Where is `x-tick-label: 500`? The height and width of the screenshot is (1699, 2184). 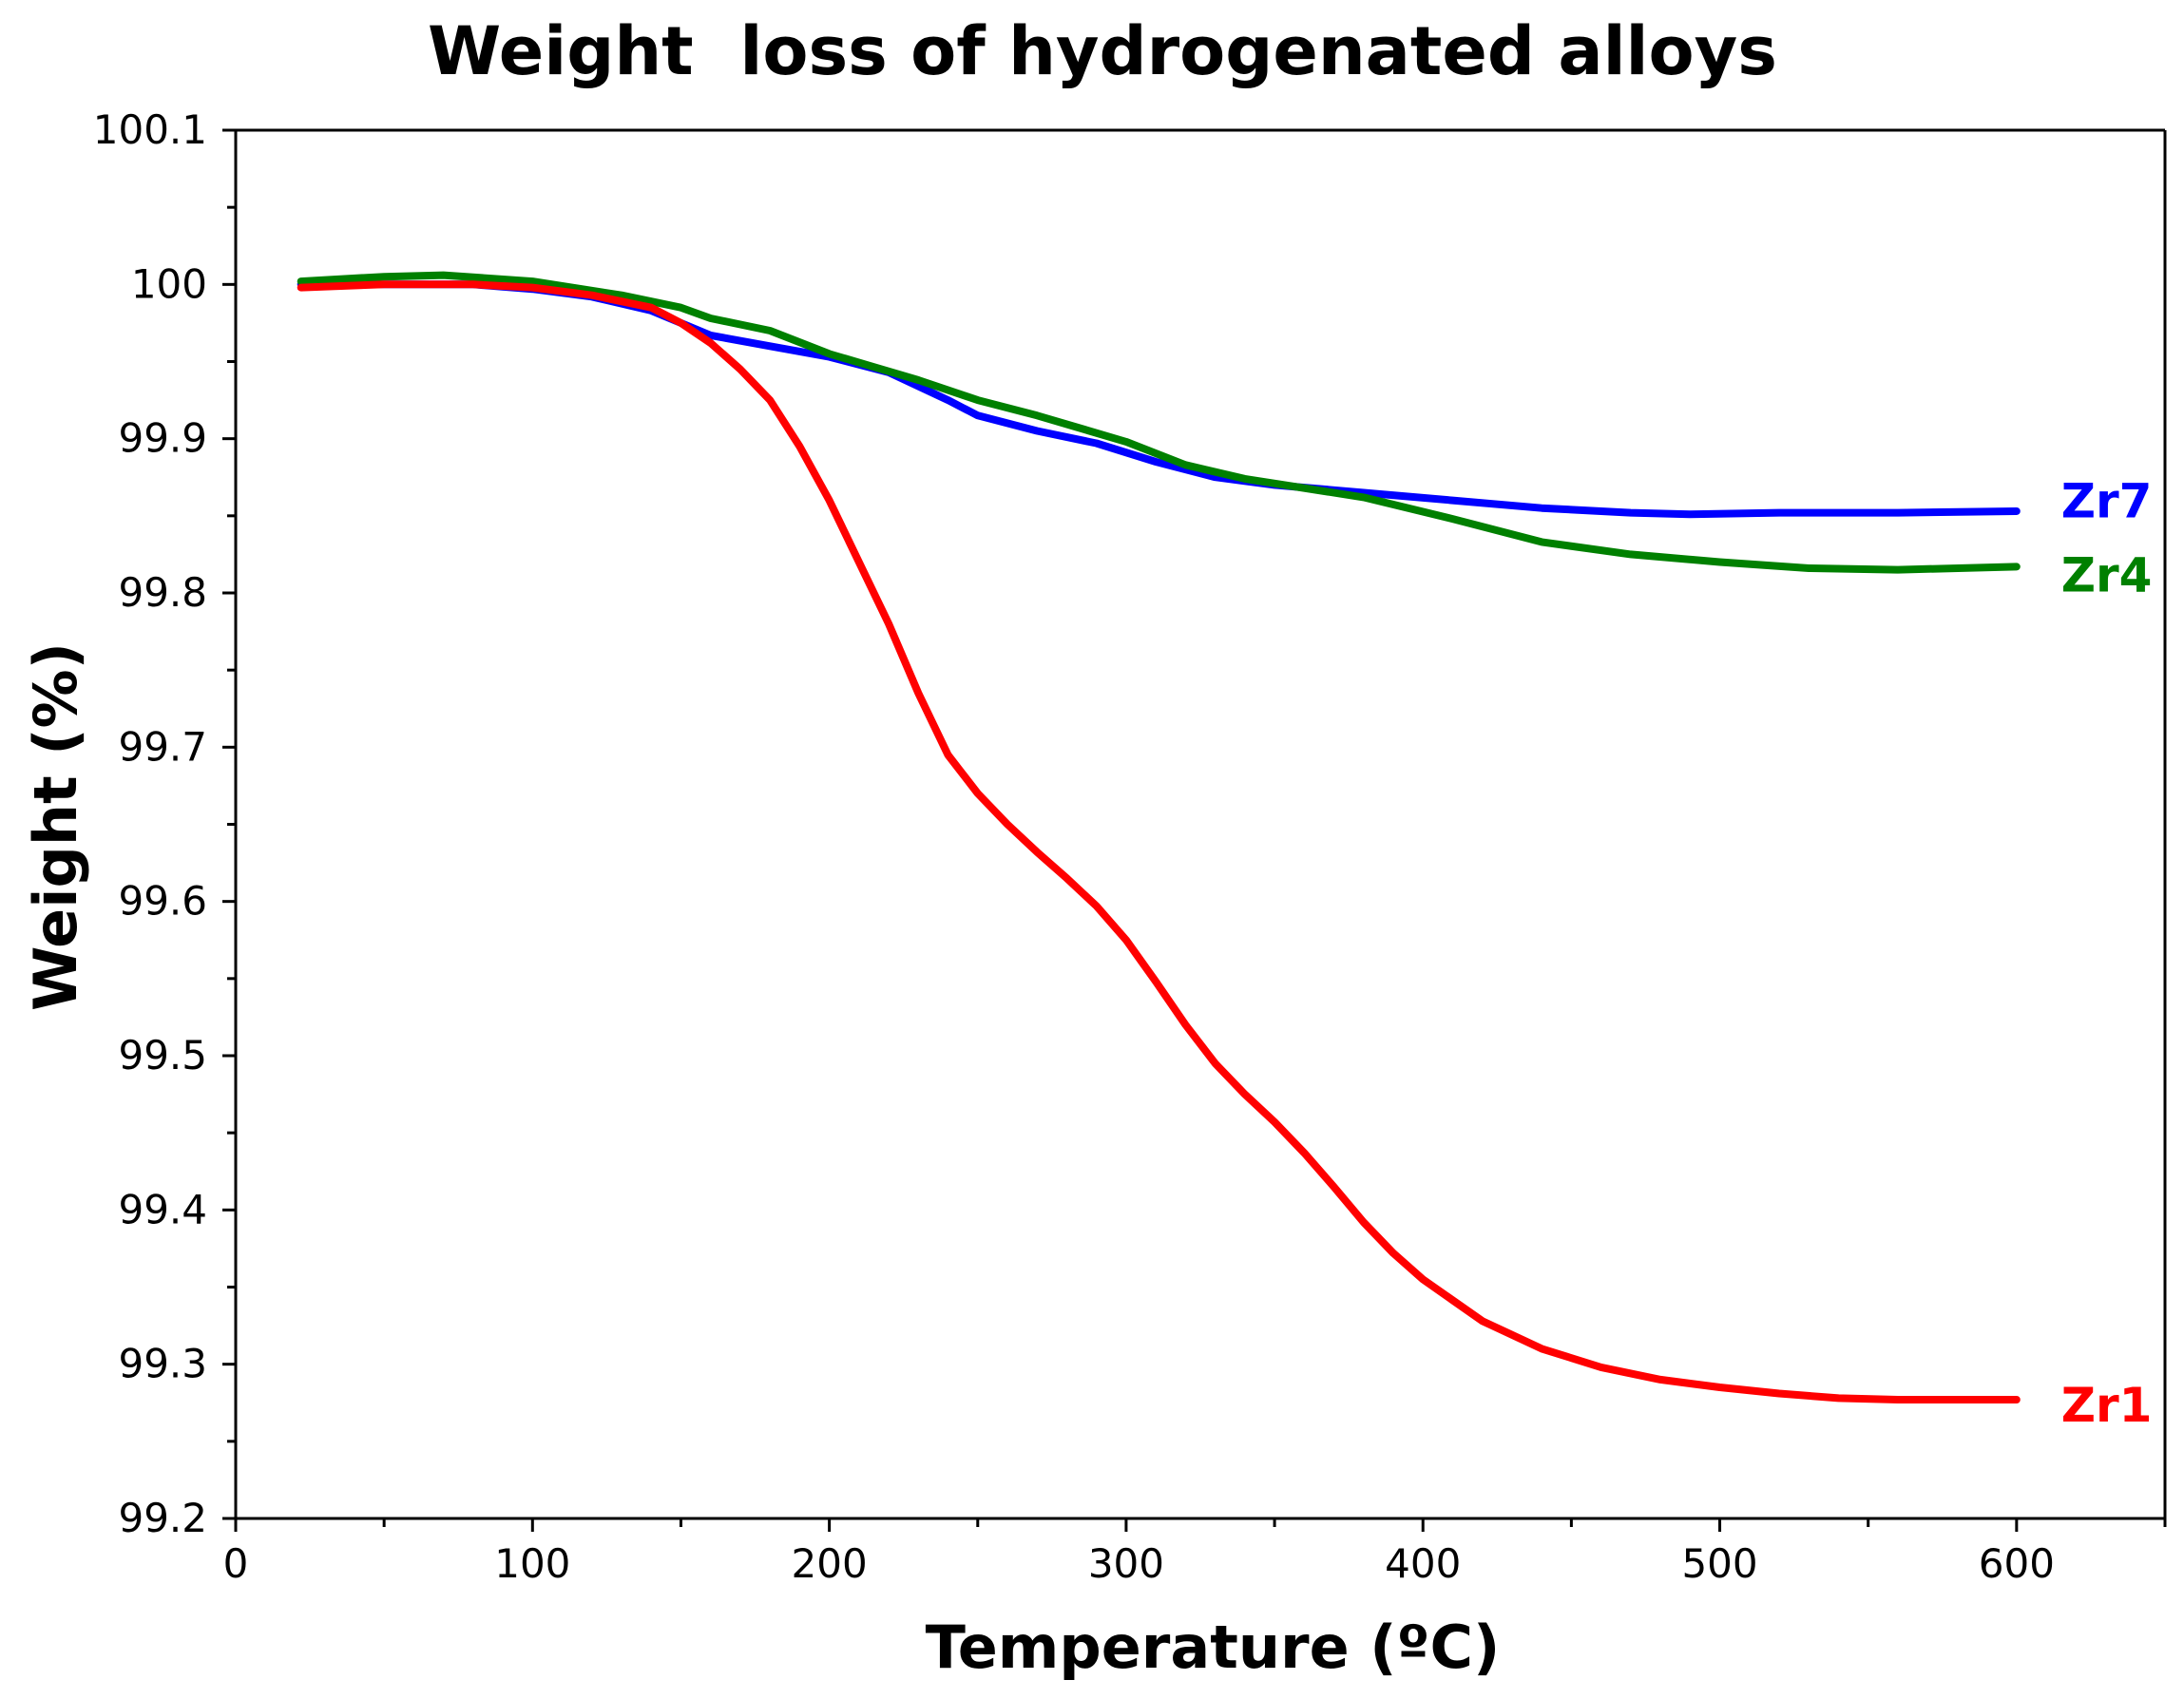 x-tick-label: 500 is located at coordinates (1719, 1564).